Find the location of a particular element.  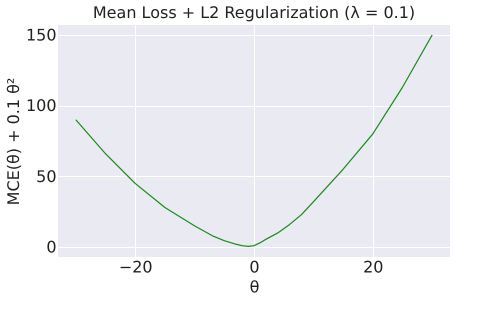

y-tick-label: 150 is located at coordinates (41, 34).